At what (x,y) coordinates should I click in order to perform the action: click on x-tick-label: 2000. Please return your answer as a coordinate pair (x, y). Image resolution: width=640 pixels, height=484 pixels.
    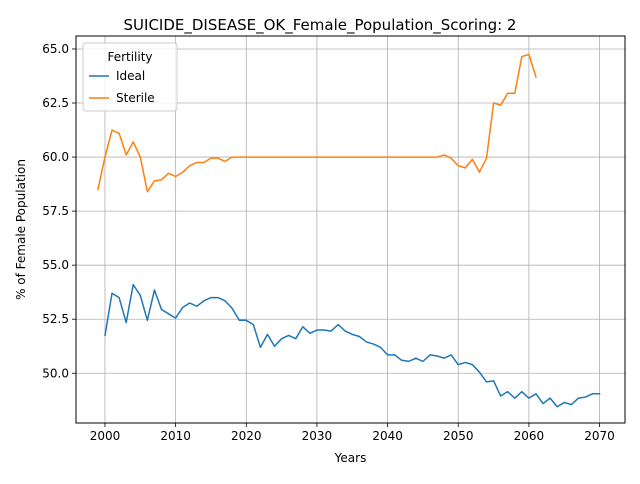
    Looking at the image, I should click on (105, 436).